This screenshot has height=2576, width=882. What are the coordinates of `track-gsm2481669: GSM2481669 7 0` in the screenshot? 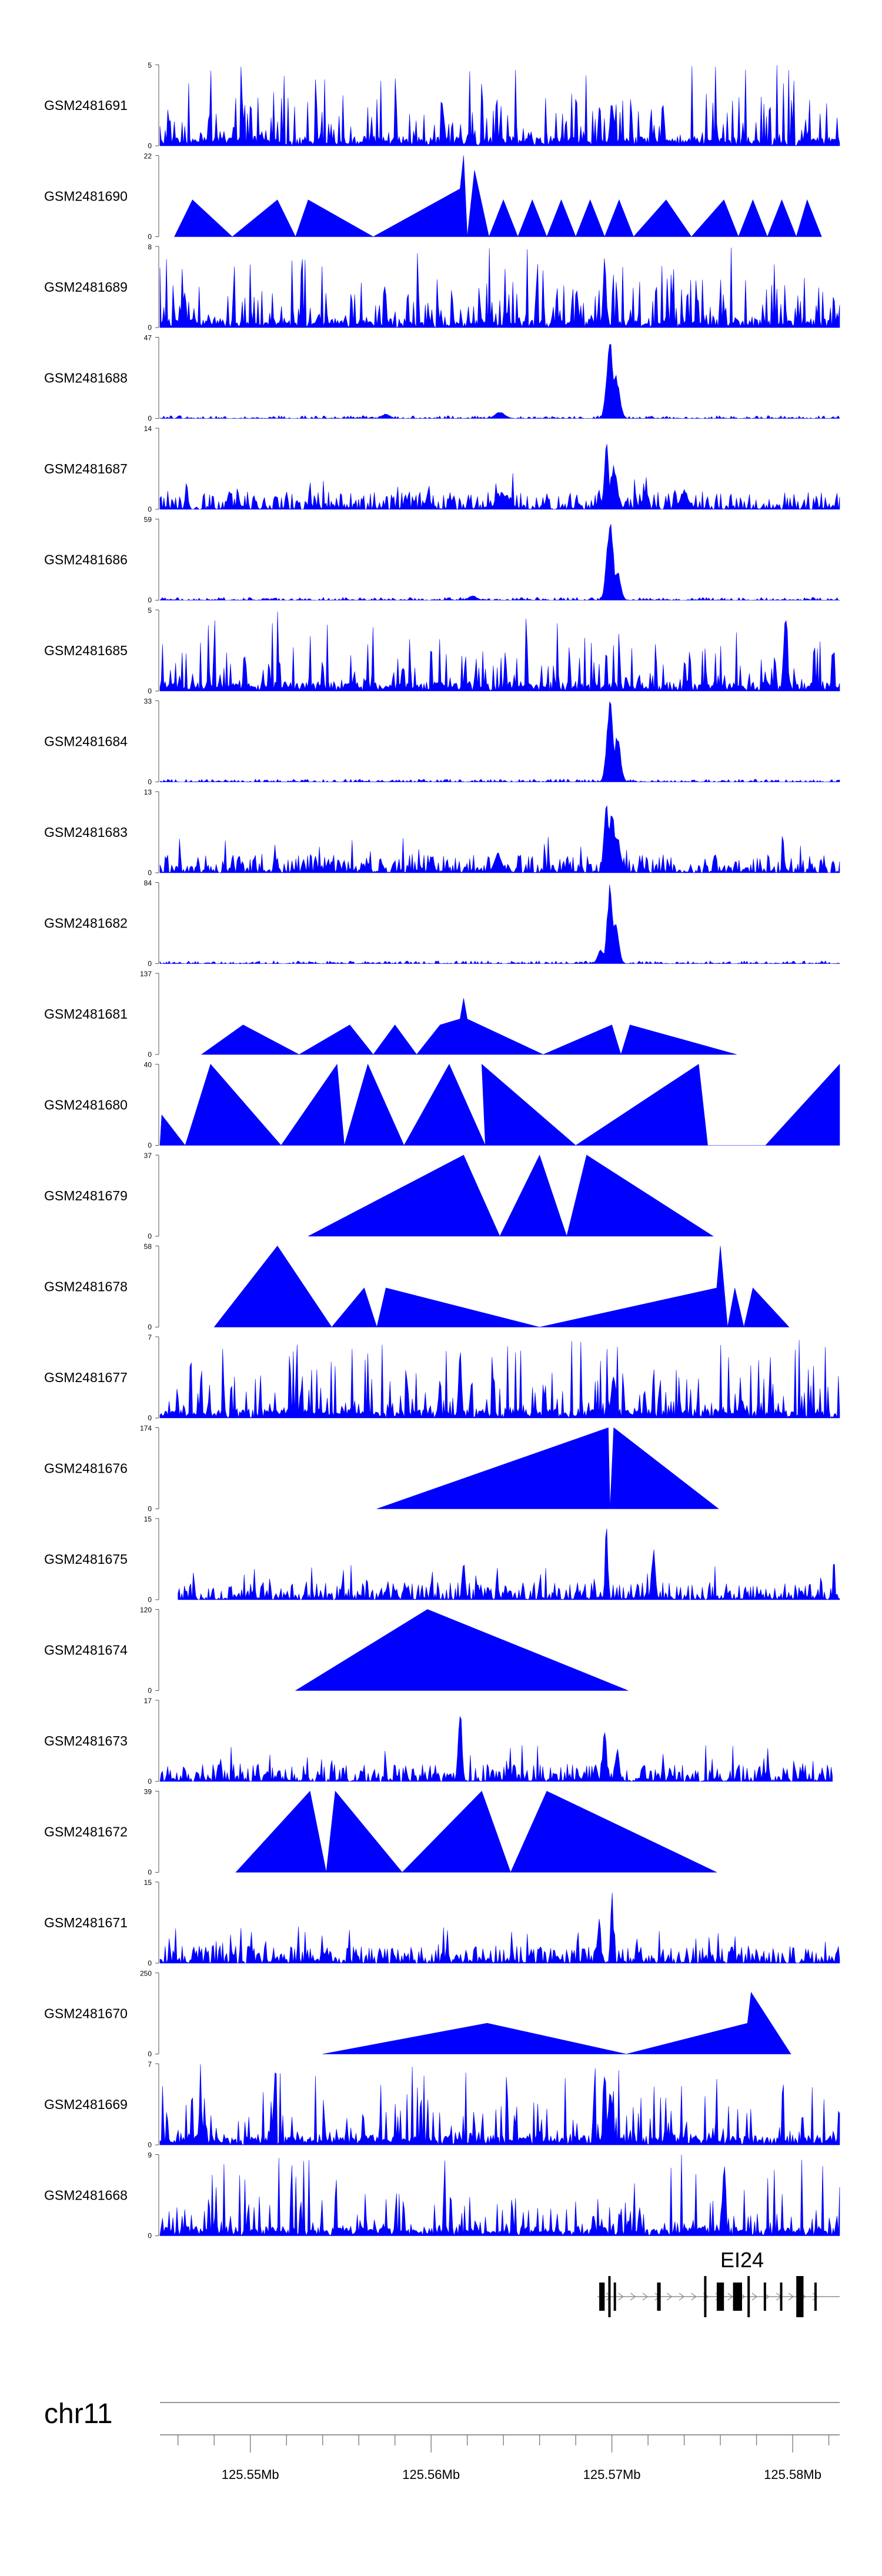 It's located at (442, 2104).